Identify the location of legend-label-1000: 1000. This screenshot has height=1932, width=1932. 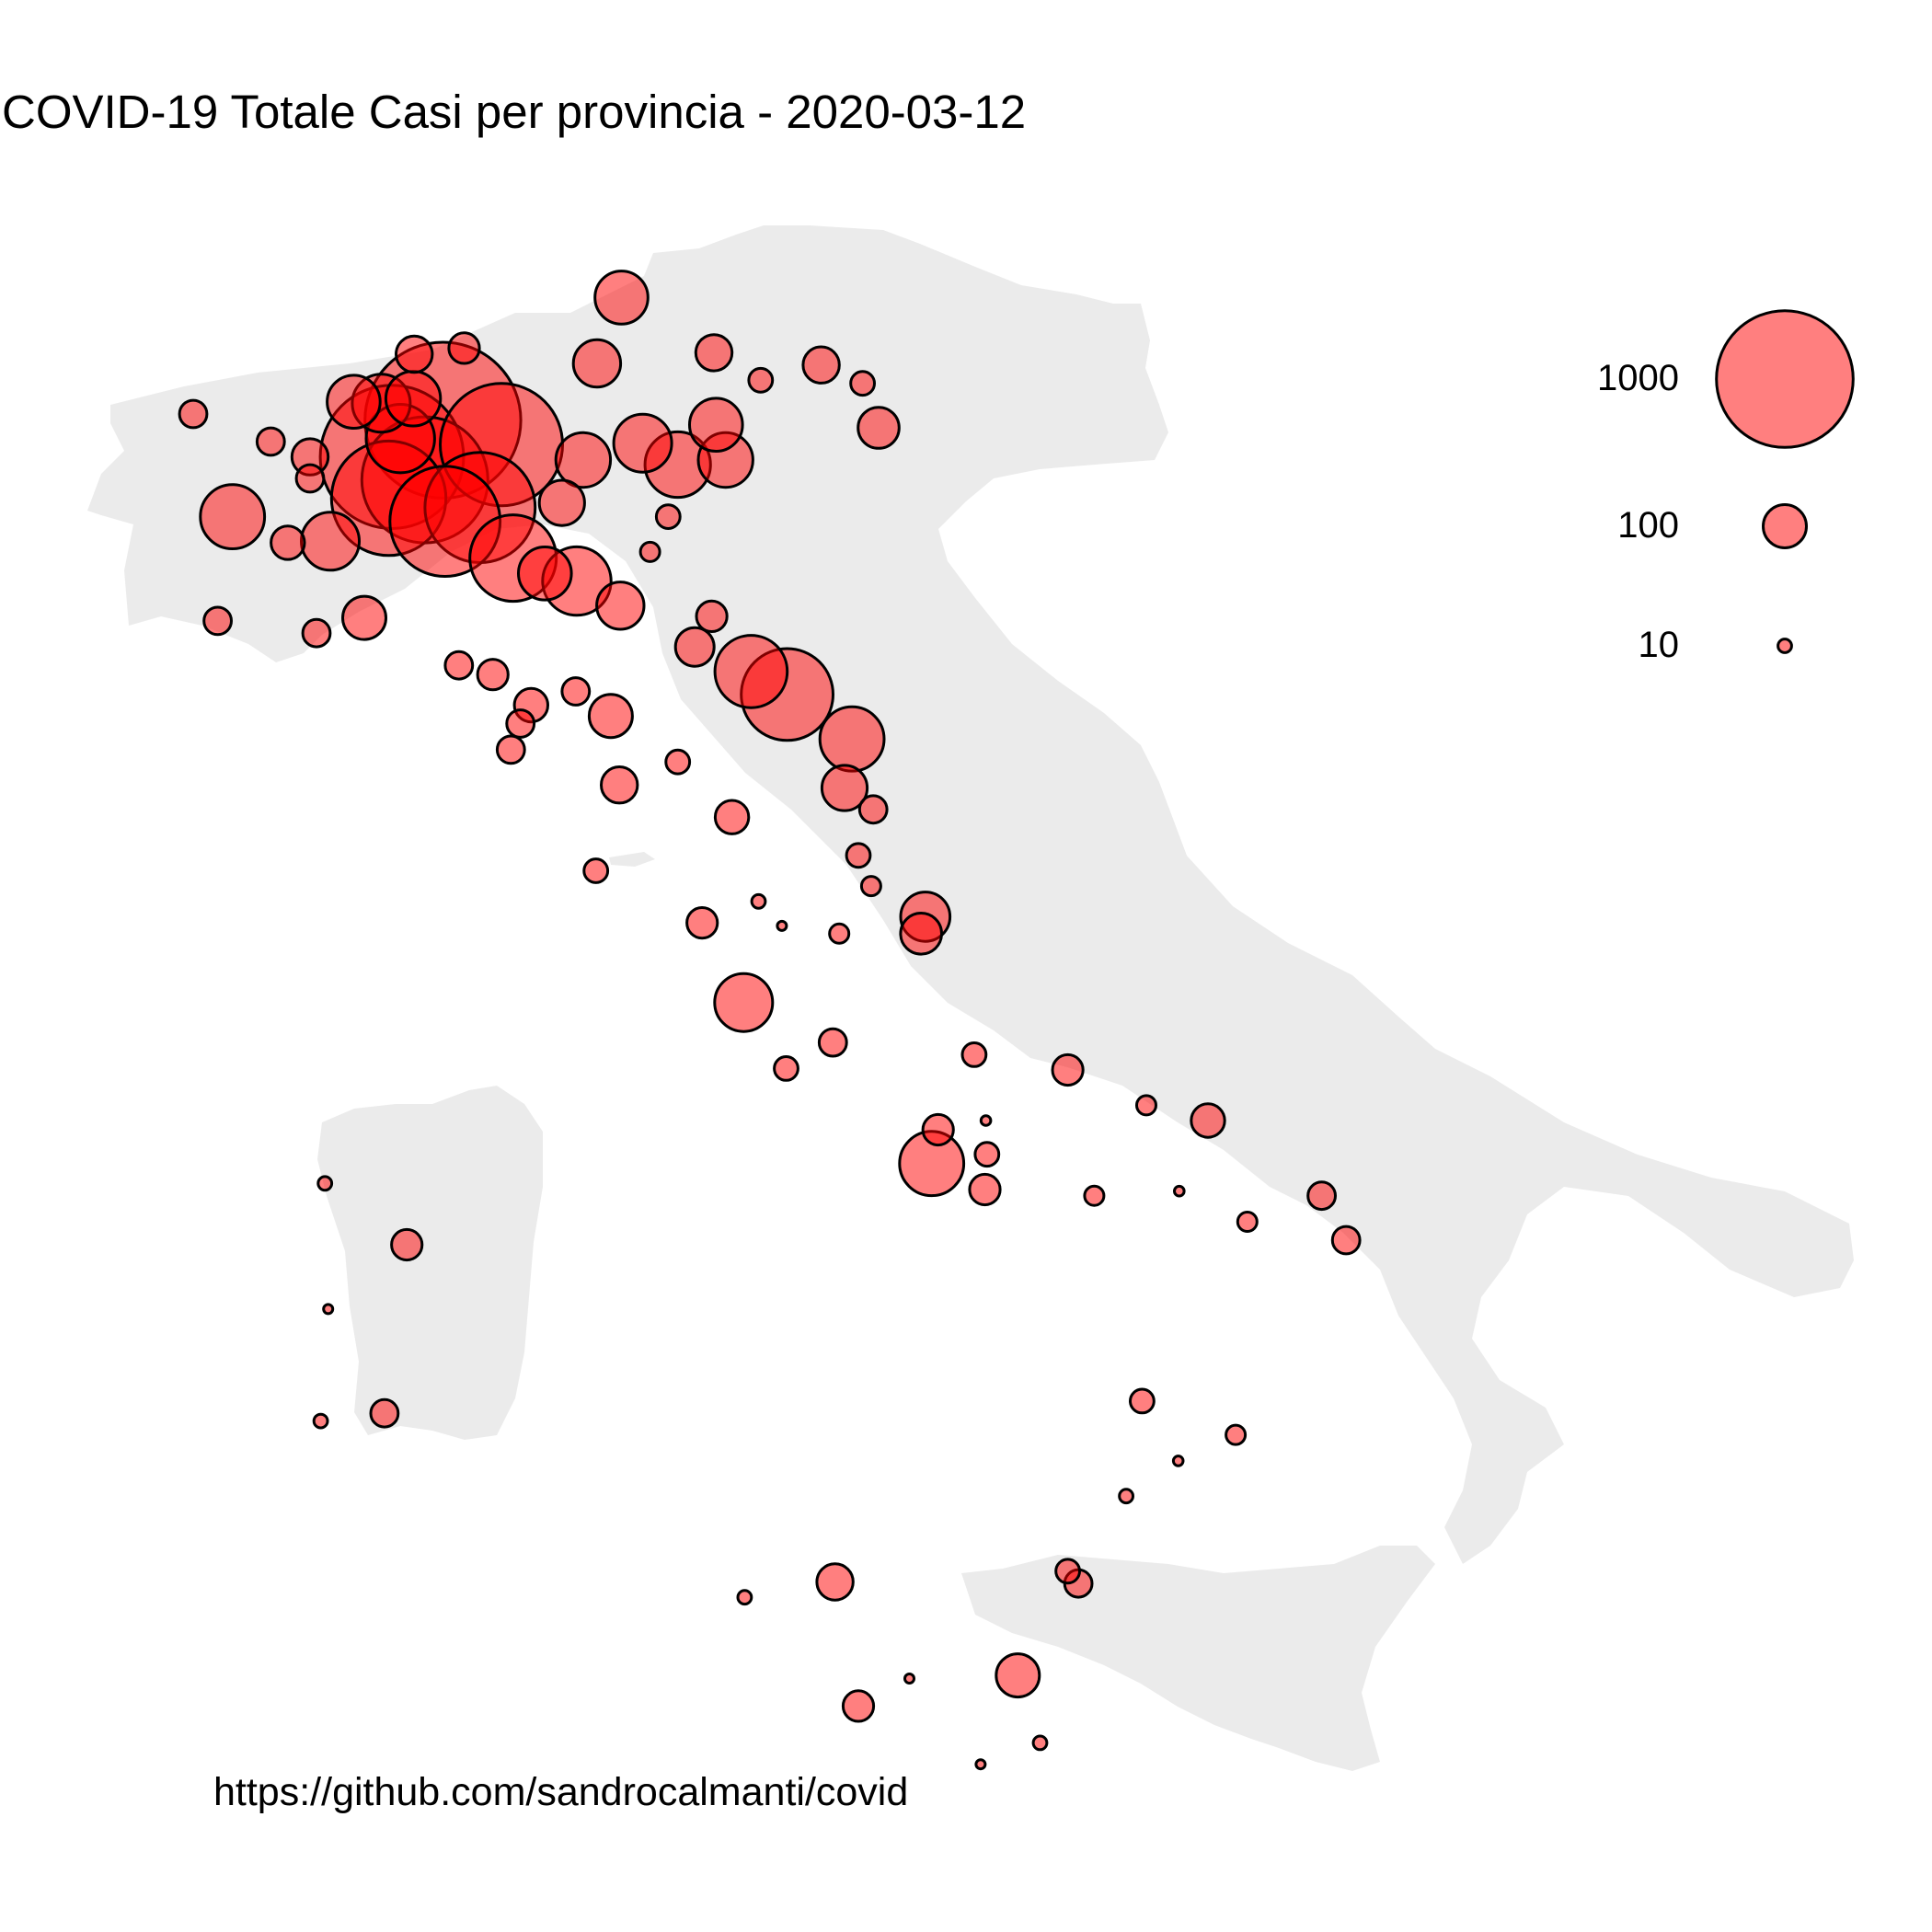
(1638, 378).